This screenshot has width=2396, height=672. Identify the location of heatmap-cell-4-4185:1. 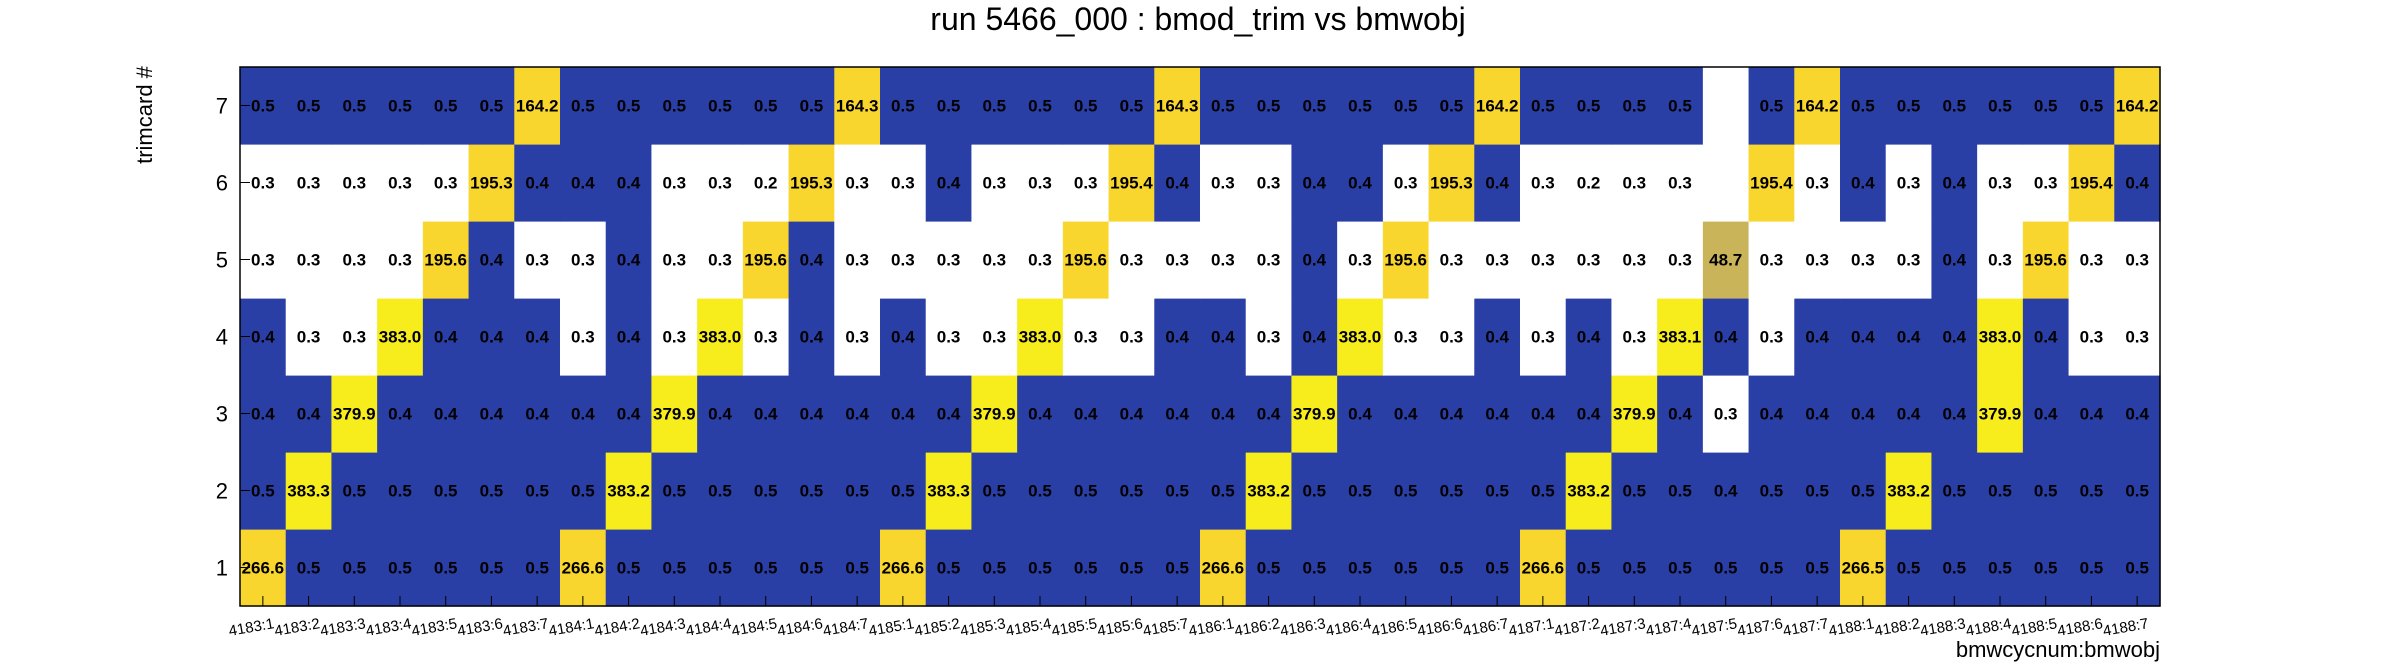
(903, 337).